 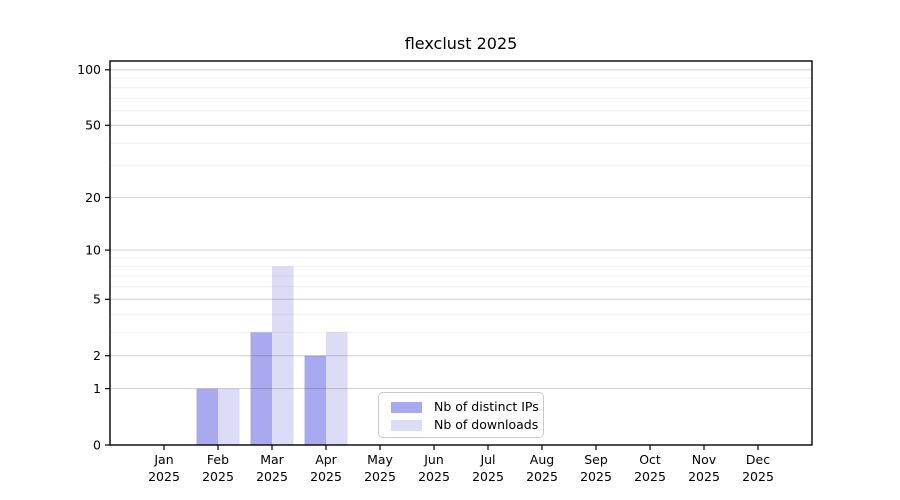 I want to click on bar-nb-of-distinct-ips-apr, so click(x=315, y=400).